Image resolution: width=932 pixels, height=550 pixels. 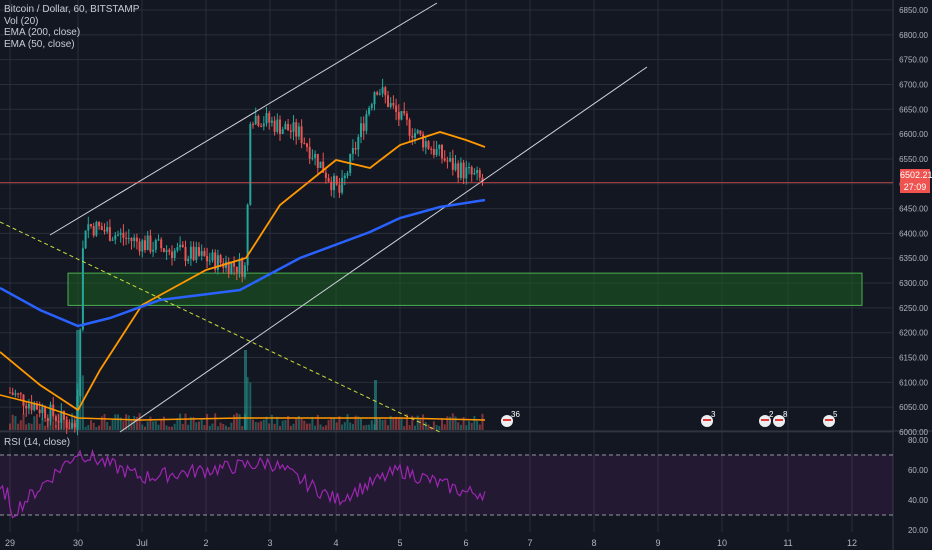 I want to click on x-tick-label: 8, so click(x=593, y=543).